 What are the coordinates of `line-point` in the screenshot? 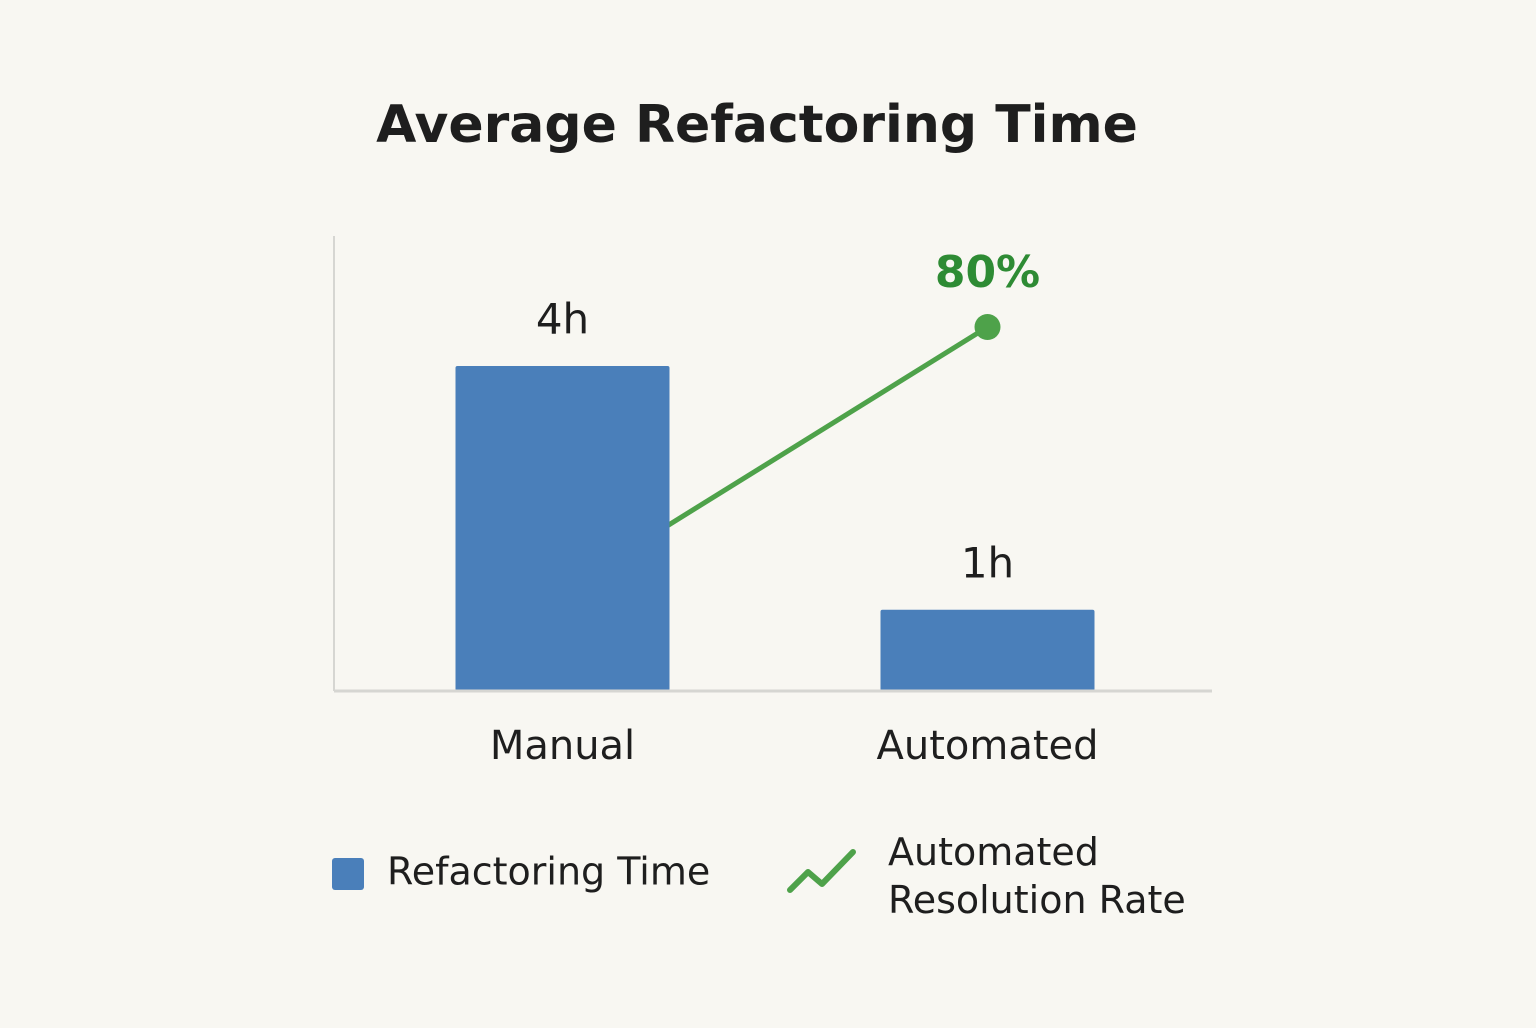 It's located at (987, 327).